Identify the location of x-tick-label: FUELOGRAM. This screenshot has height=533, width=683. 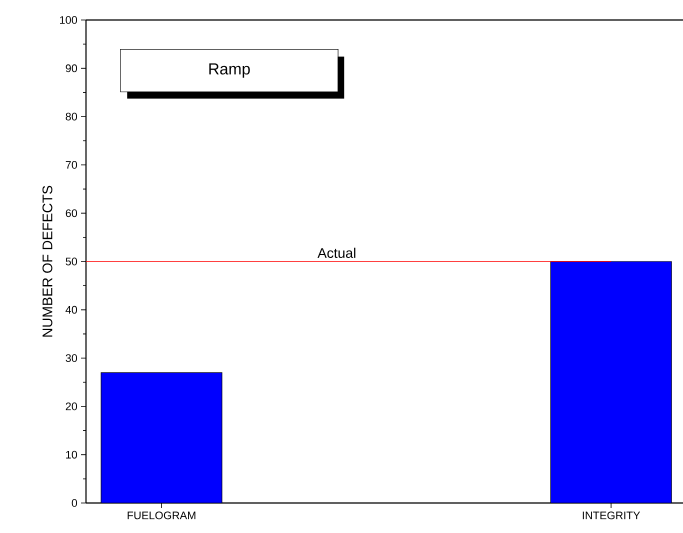
(162, 516).